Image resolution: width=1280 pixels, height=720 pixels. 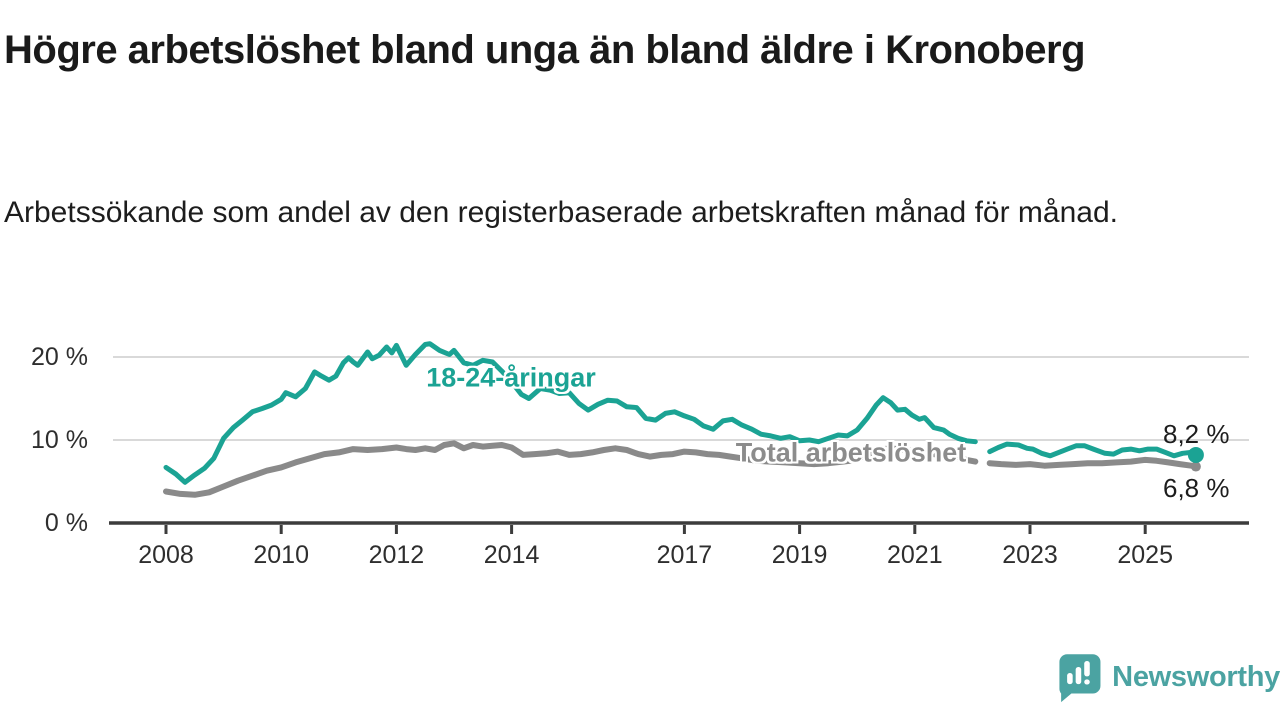 I want to click on x-tick-label: 2014, so click(x=511, y=555).